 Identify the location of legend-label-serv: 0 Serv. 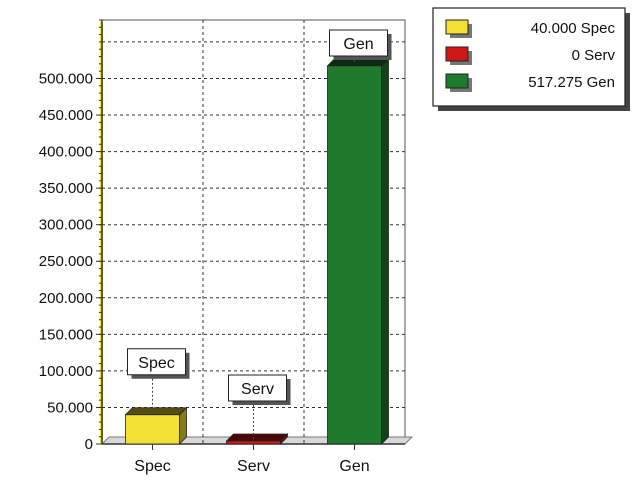
(594, 55).